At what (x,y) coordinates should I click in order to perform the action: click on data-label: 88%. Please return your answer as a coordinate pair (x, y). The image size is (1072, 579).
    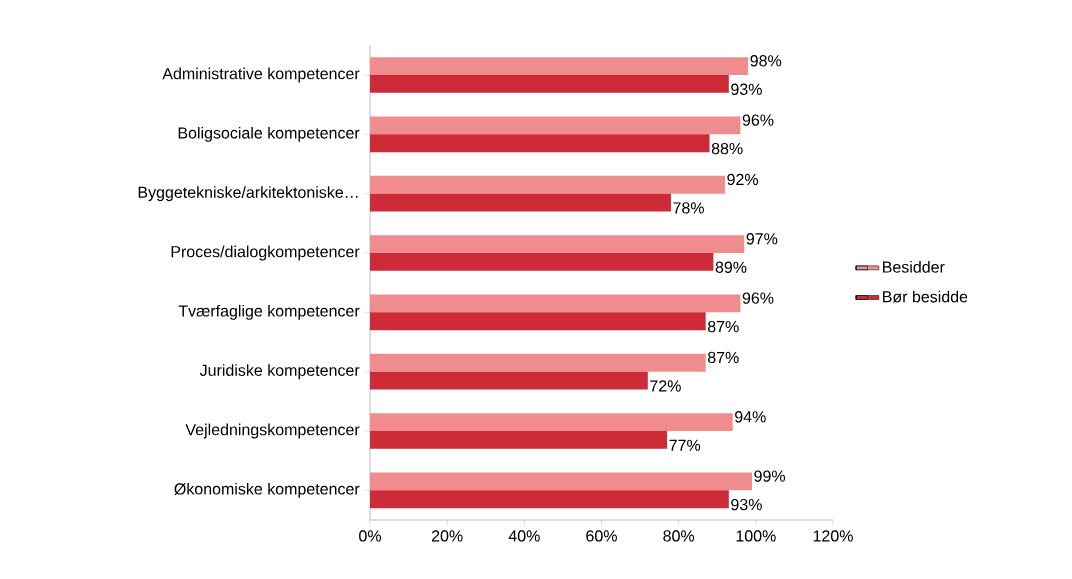
    Looking at the image, I should click on (727, 148).